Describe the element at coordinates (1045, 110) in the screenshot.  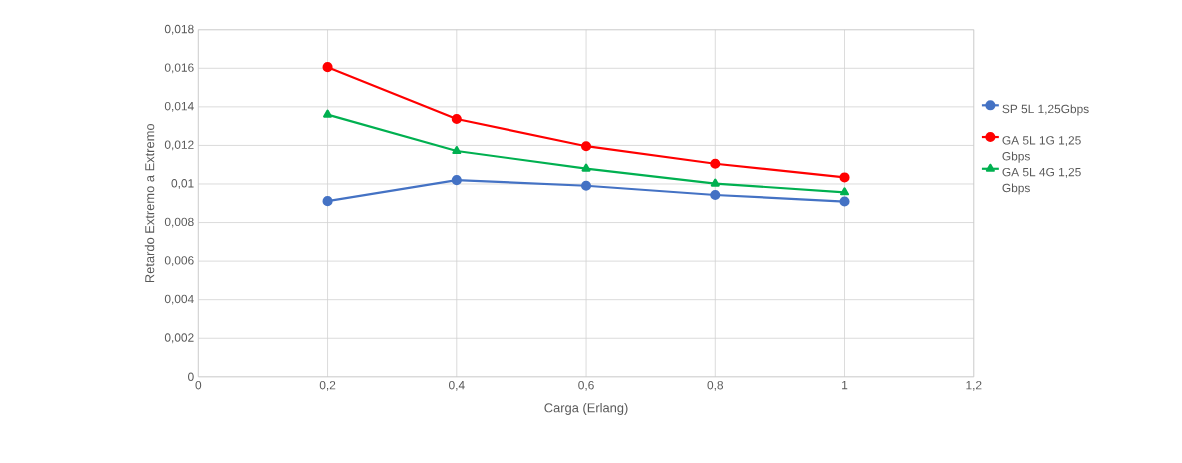
I see `legend-label: SP 5L 1,25Gbps` at that location.